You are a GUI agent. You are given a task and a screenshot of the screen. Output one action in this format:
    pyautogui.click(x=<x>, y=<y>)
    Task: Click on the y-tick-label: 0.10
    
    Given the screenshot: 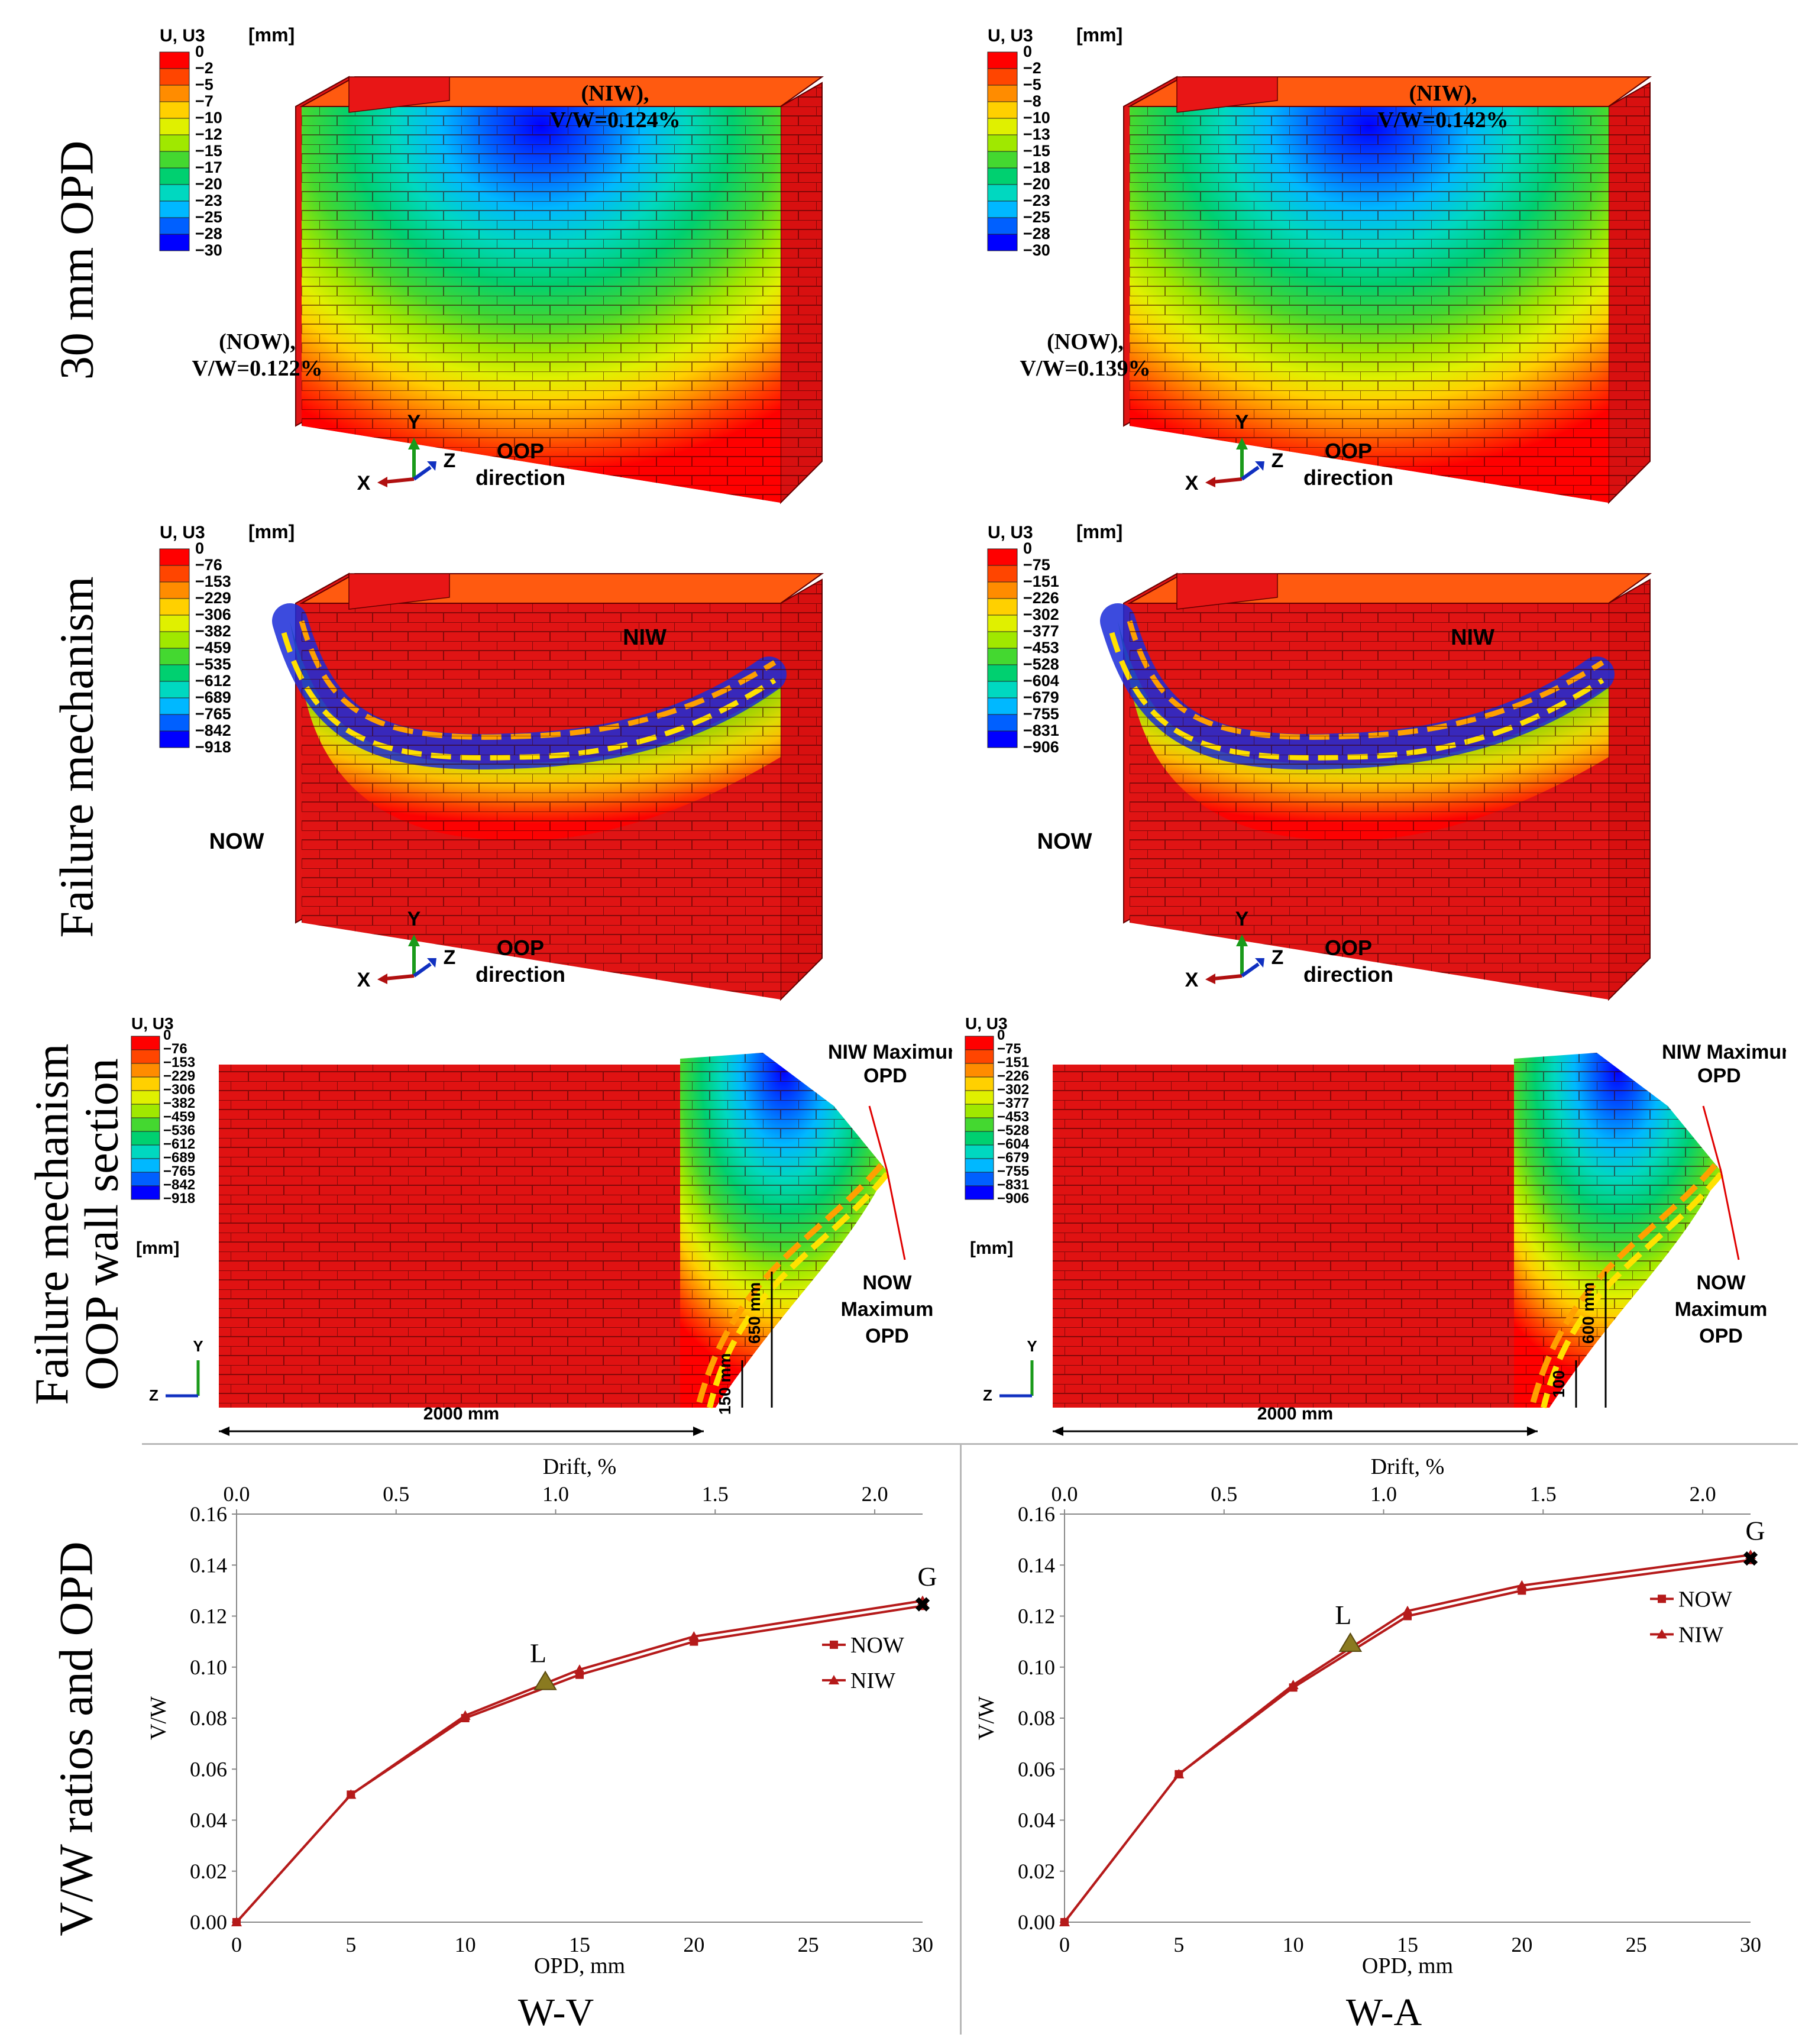 What is the action you would take?
    pyautogui.click(x=208, y=1667)
    